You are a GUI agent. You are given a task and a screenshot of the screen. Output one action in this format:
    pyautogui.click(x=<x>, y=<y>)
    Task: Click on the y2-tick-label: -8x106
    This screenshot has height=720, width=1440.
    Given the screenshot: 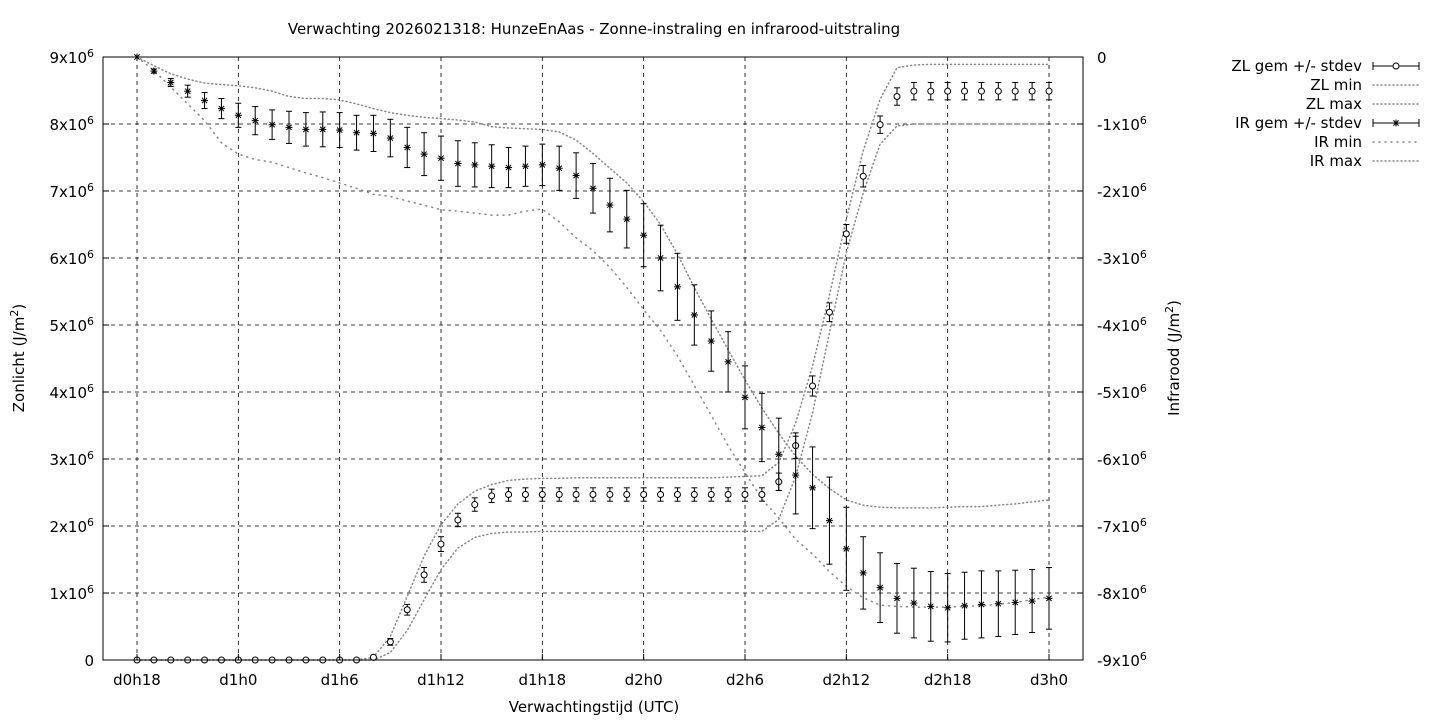 What is the action you would take?
    pyautogui.click(x=1122, y=593)
    